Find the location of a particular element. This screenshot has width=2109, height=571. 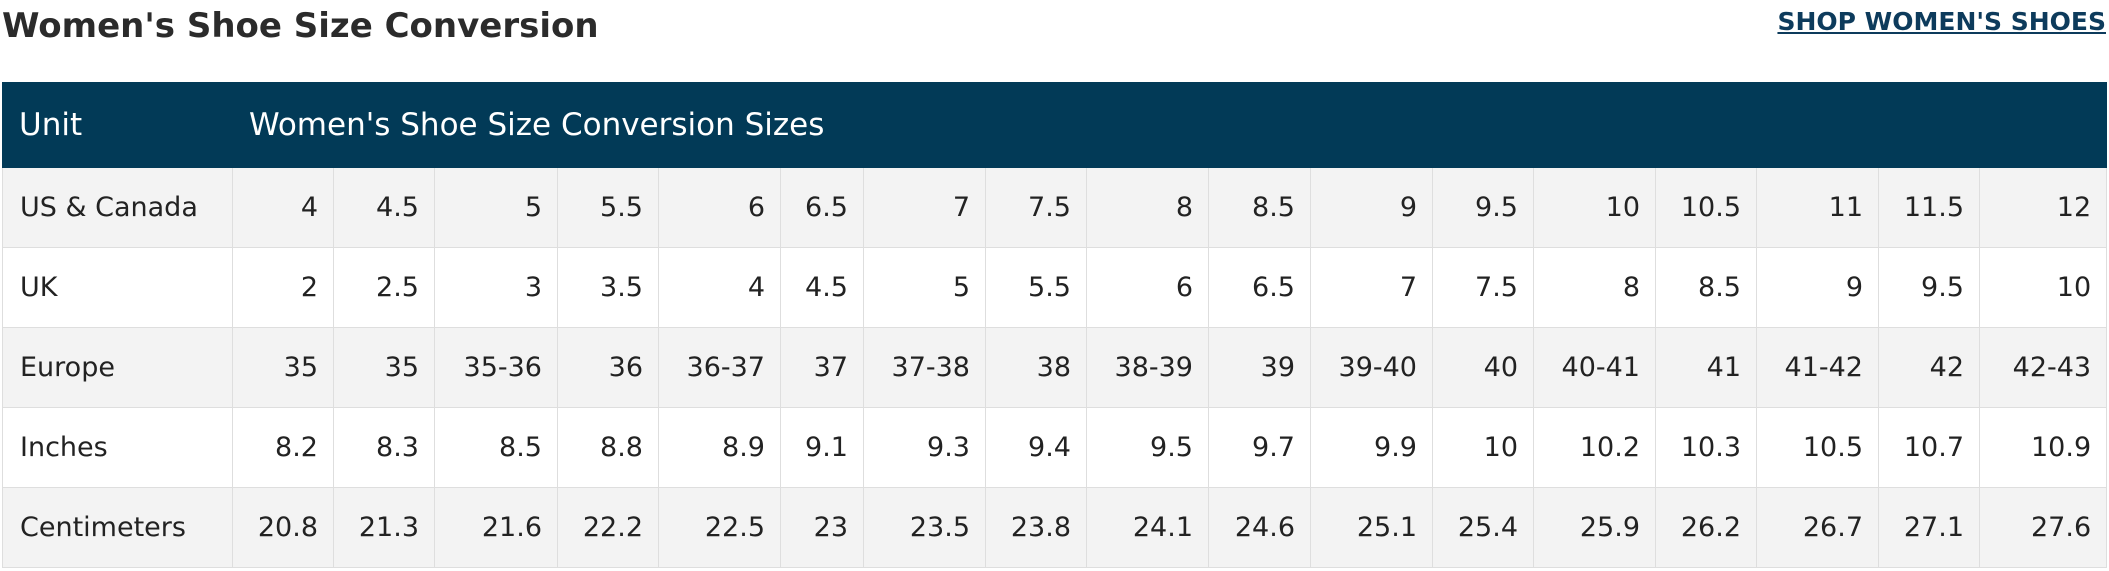

size-cell: 38 is located at coordinates (1036, 367).